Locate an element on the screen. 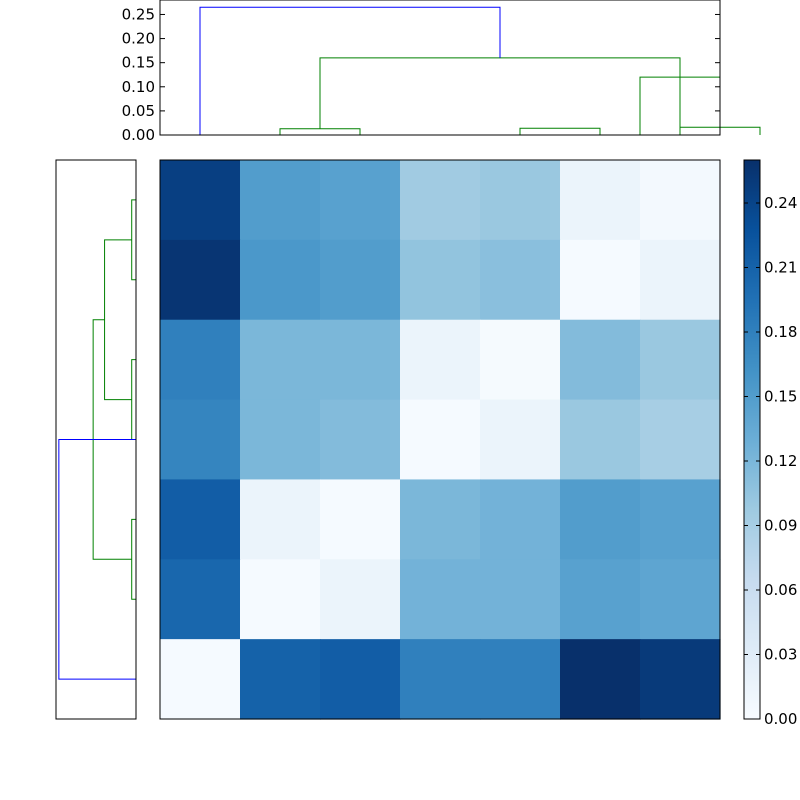 The image size is (800, 800). colorbar-tick-label-5: 0.15 is located at coordinates (780, 397).